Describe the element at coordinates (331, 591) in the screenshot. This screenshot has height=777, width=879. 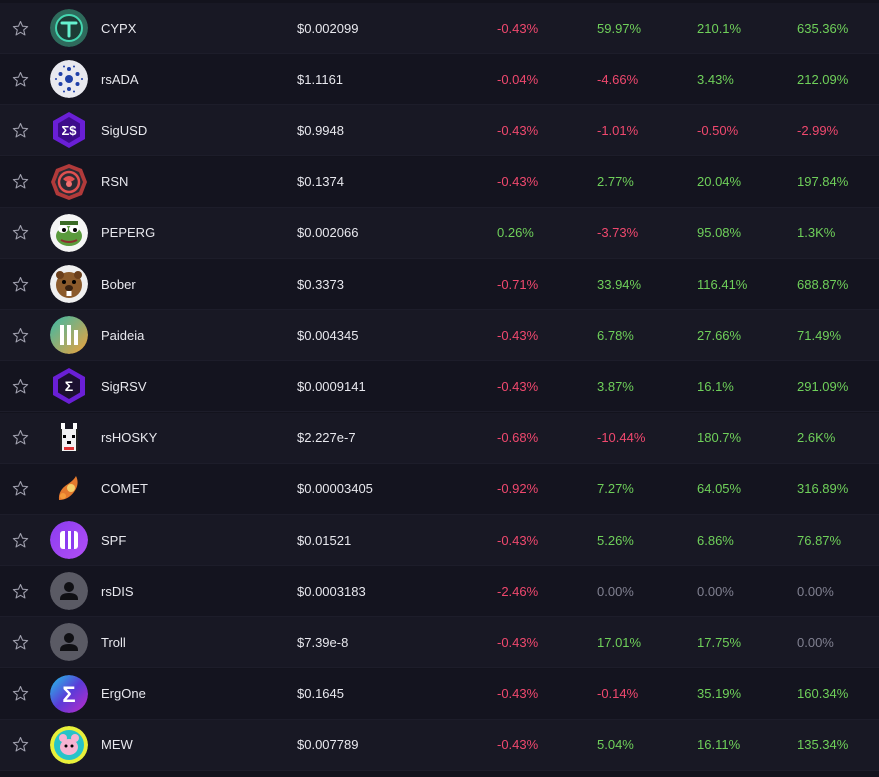
I see `token-price: $0.0003183` at that location.